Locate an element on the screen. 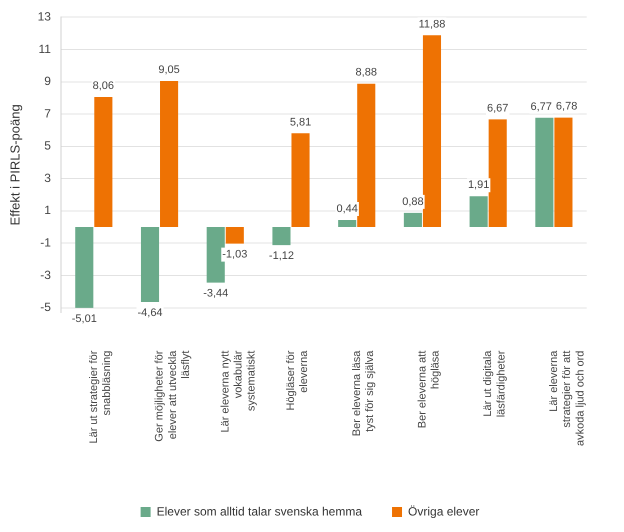 This screenshot has height=532, width=624. y-tick-label: -1 is located at coordinates (46, 243).